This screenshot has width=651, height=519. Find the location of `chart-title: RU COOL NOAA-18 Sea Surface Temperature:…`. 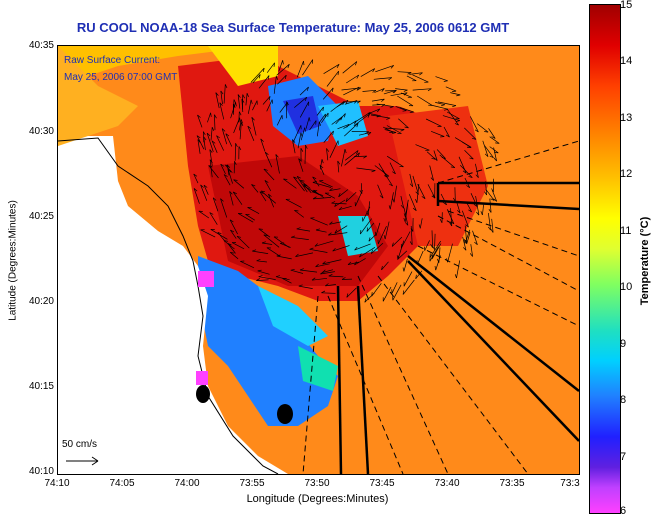

chart-title: RU COOL NOAA-18 Sea Surface Temperature:… is located at coordinates (293, 27).